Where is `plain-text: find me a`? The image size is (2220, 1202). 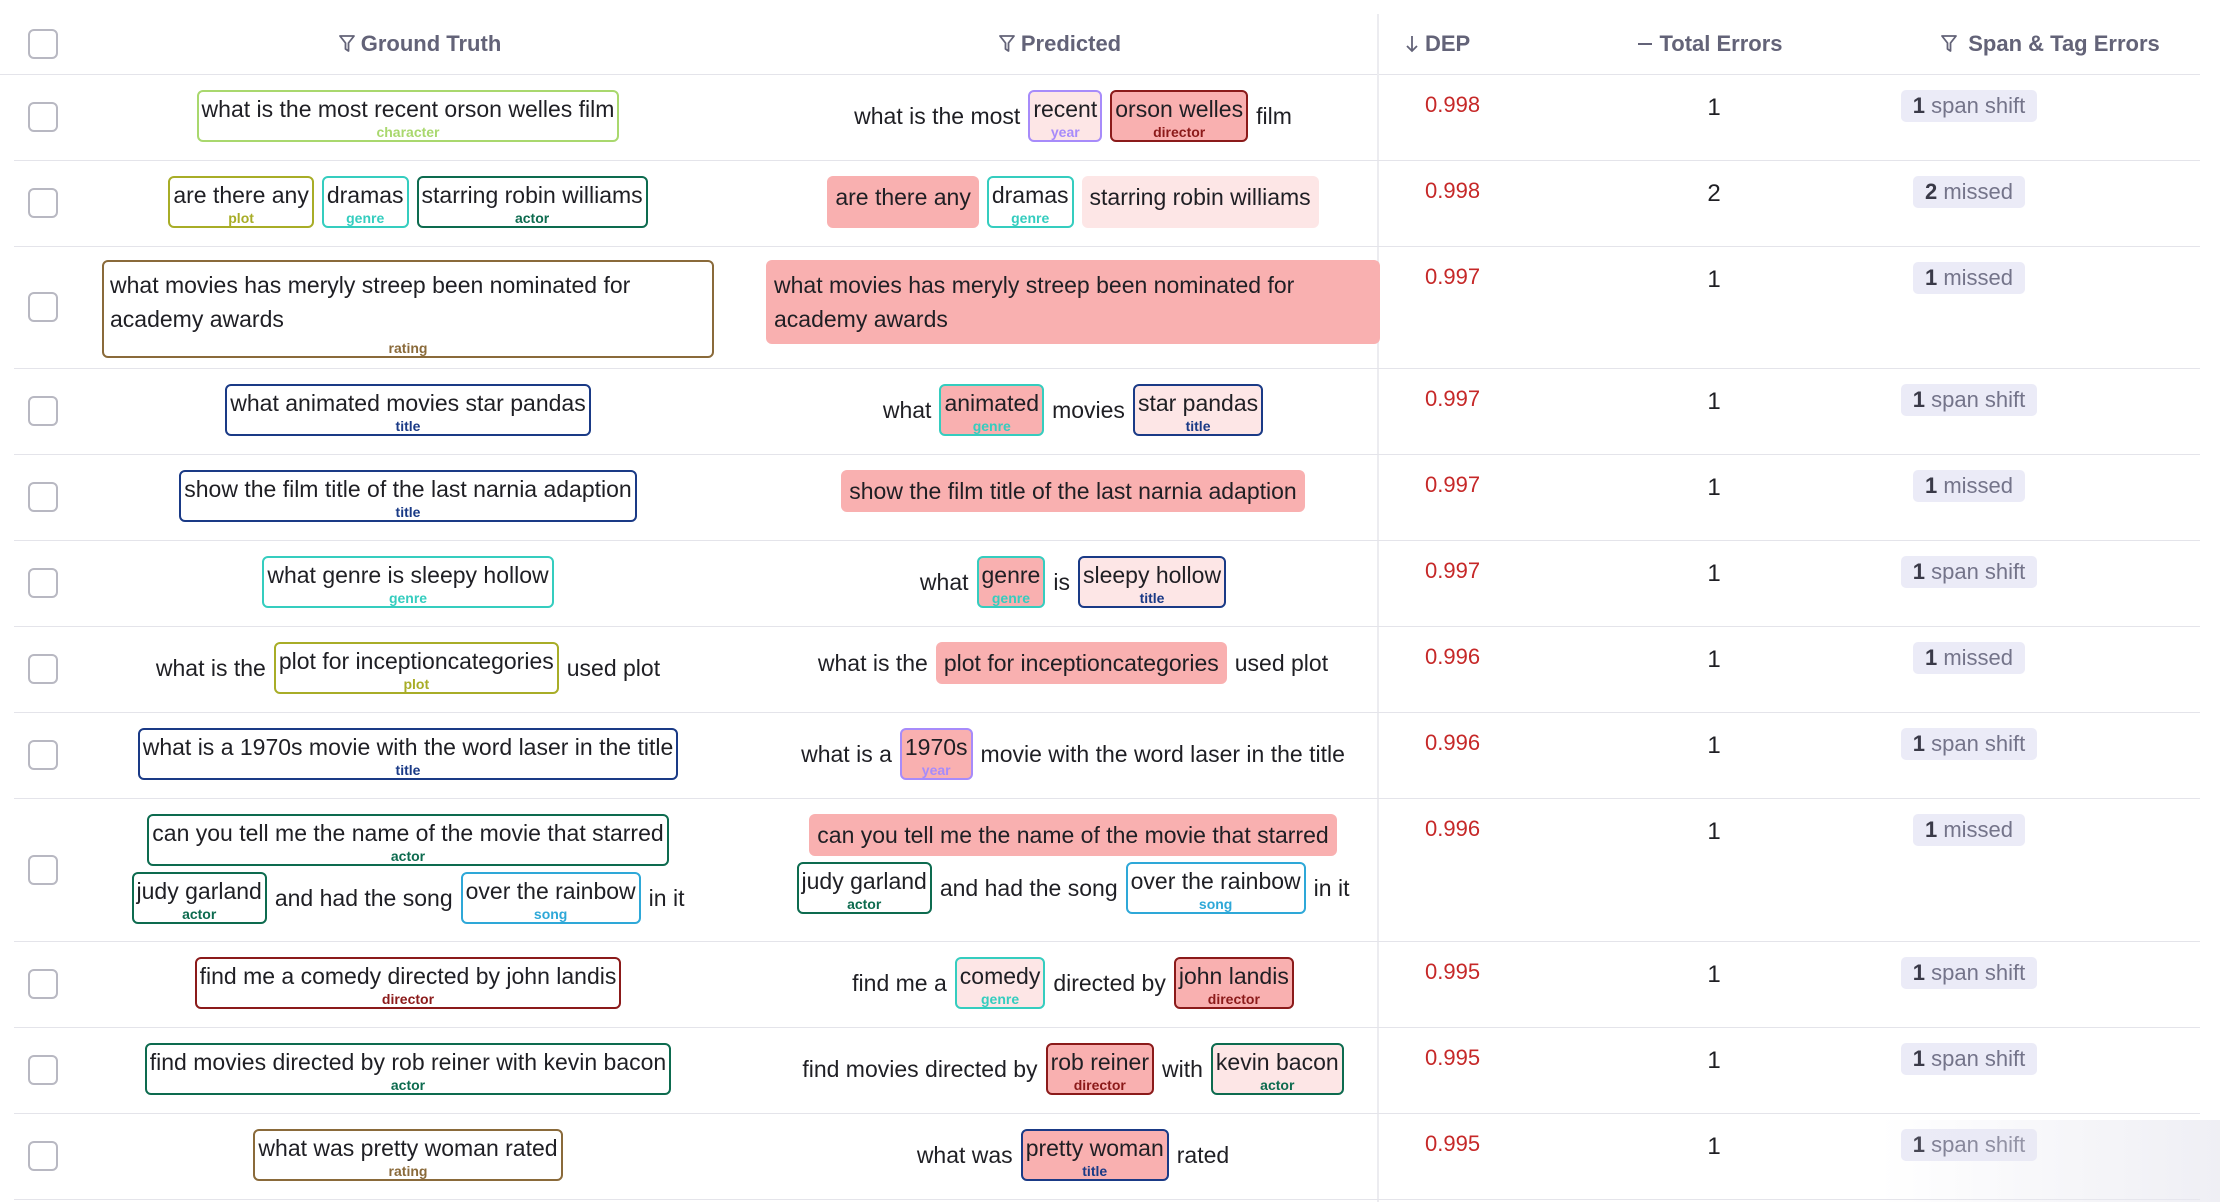
plain-text: find me a is located at coordinates (899, 982).